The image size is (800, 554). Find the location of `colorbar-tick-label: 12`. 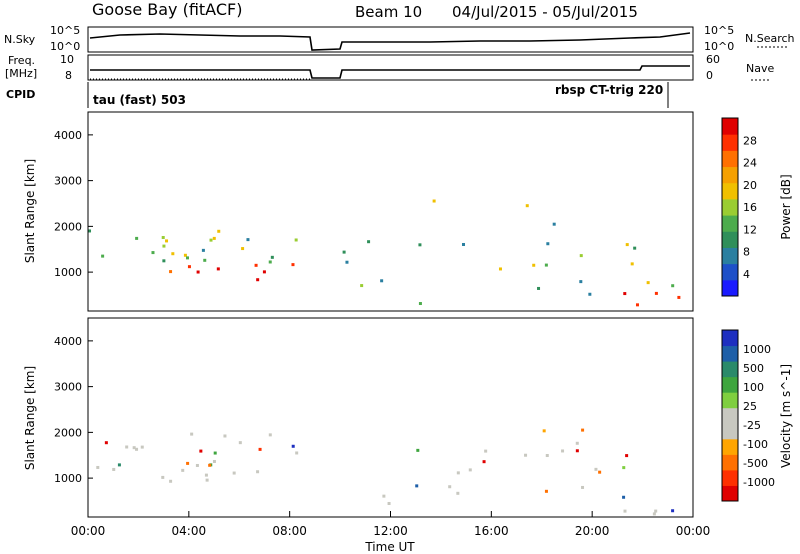

colorbar-tick-label: 12 is located at coordinates (750, 229).